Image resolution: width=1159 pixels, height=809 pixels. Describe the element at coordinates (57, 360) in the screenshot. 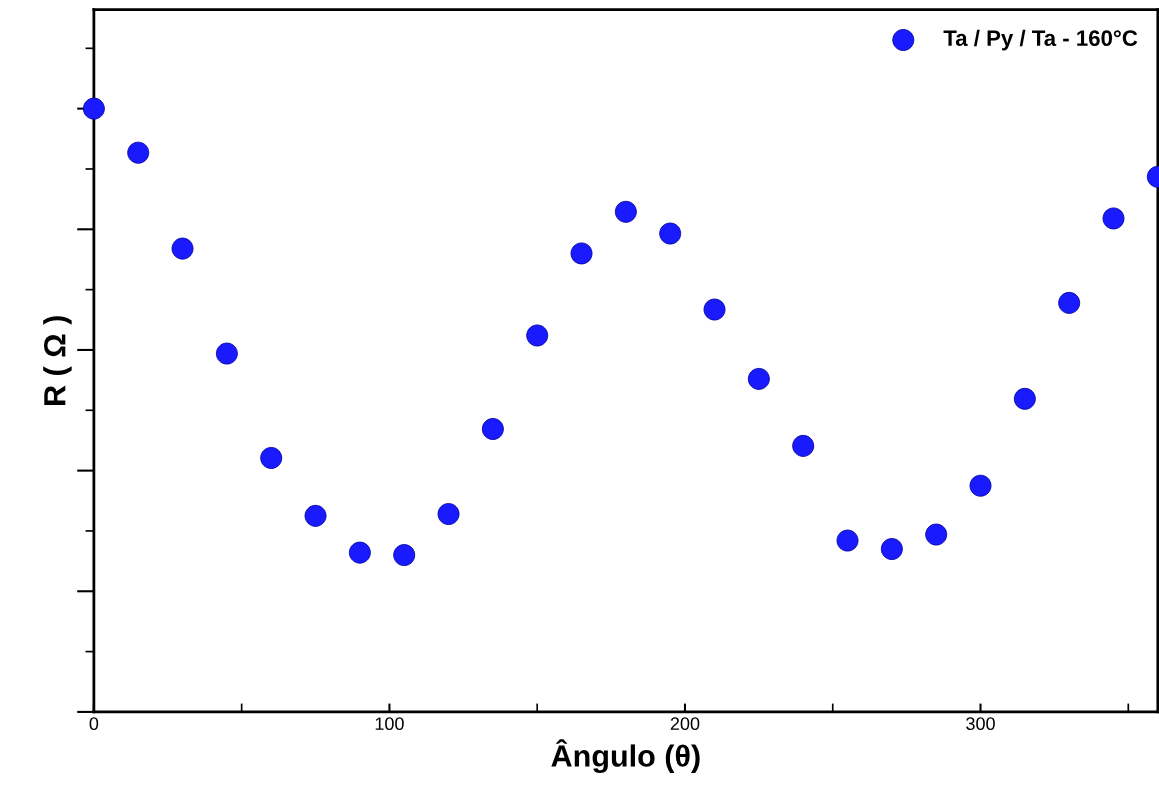

I see `y-axis-title: R ( Ω )` at that location.